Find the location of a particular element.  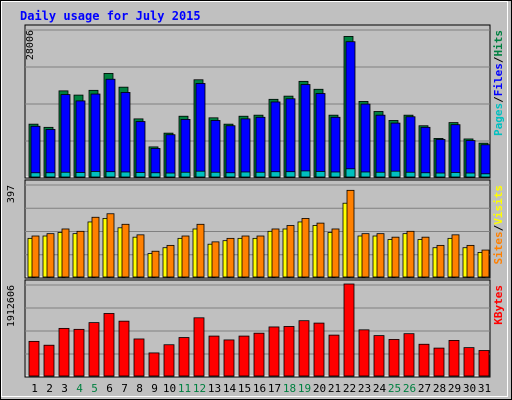

x-tick-label-day-6: 6 is located at coordinates (109, 388).